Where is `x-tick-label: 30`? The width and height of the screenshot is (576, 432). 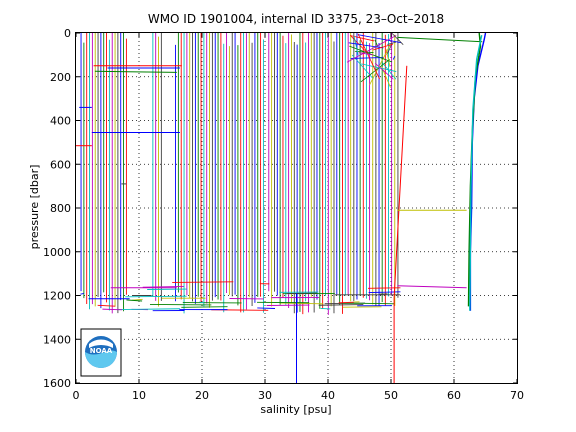
x-tick-label: 30 is located at coordinates (265, 395).